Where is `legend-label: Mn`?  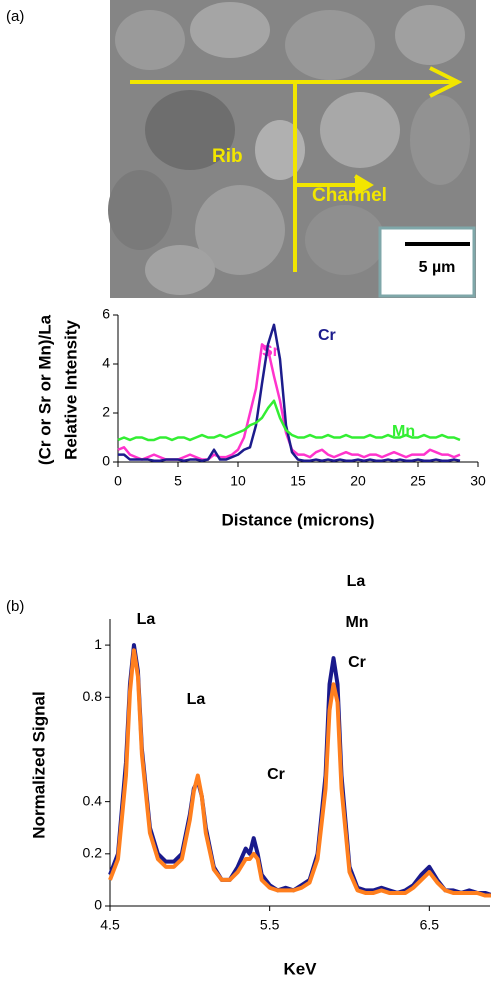 legend-label: Mn is located at coordinates (403, 431).